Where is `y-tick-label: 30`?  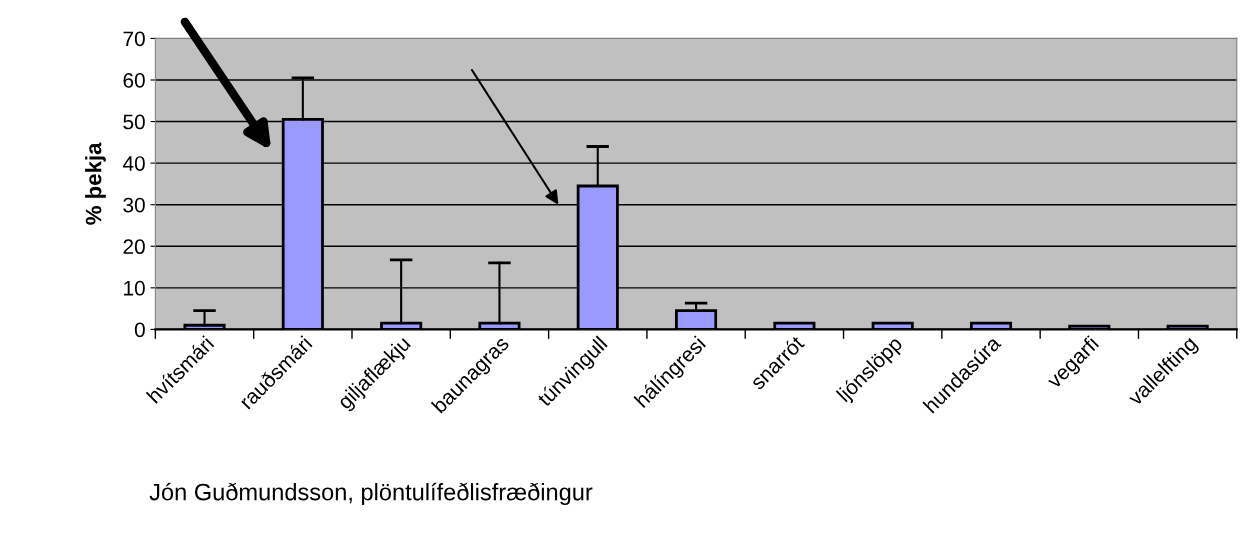 y-tick-label: 30 is located at coordinates (134, 205).